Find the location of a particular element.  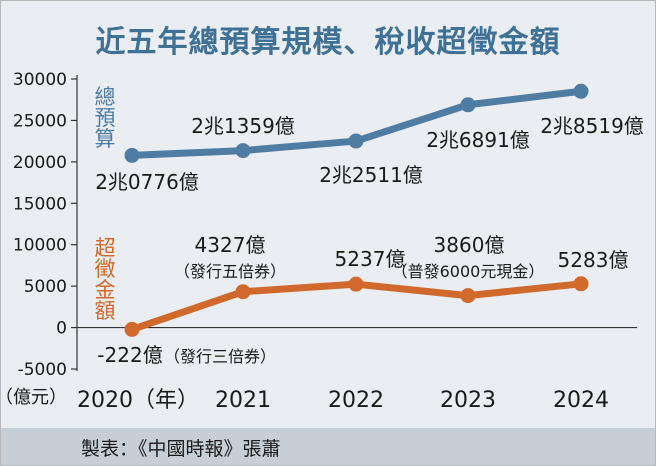

data-label: 2兆1359億 is located at coordinates (243, 126).